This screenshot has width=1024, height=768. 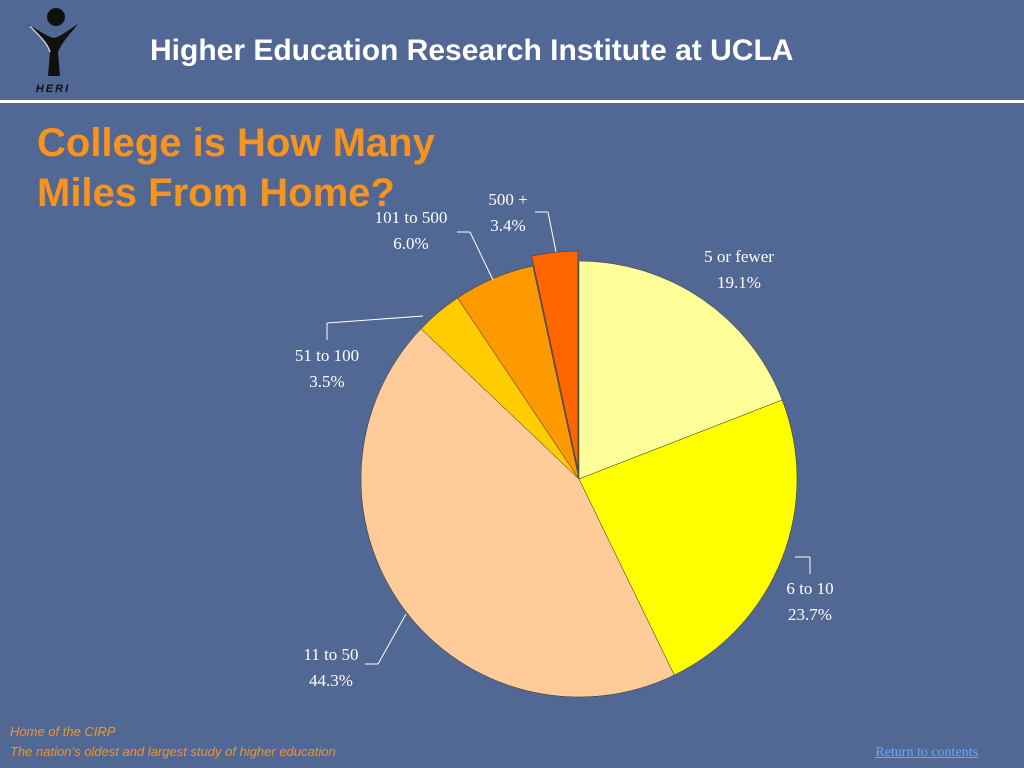 I want to click on logo-head, so click(x=56, y=17).